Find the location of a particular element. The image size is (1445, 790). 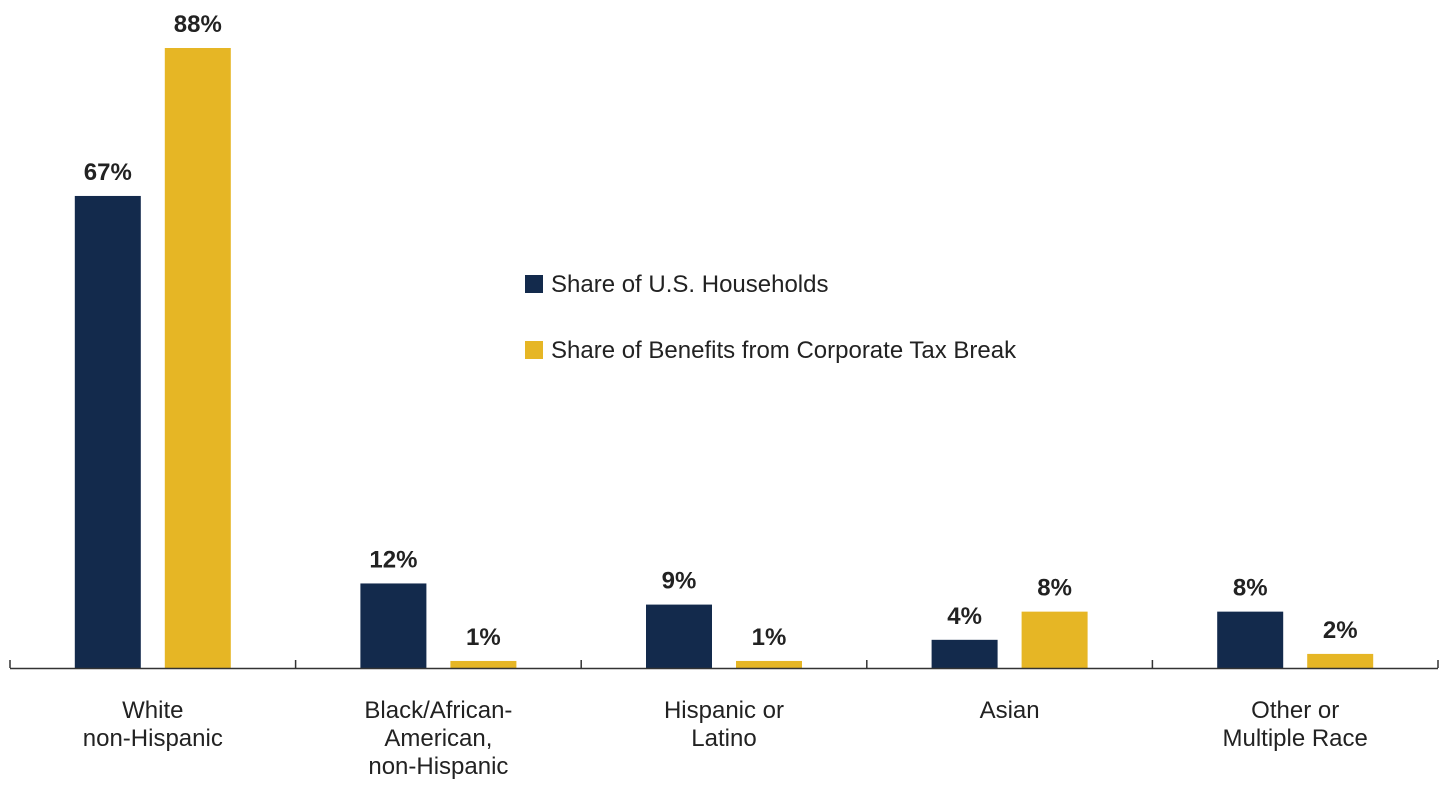

category-label-4: Other or Multiple Race is located at coordinates (1294, 724).